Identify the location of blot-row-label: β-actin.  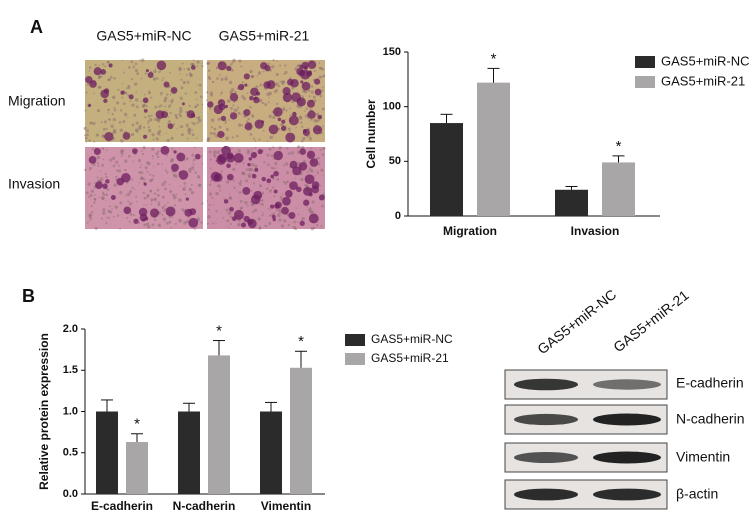
(697, 494).